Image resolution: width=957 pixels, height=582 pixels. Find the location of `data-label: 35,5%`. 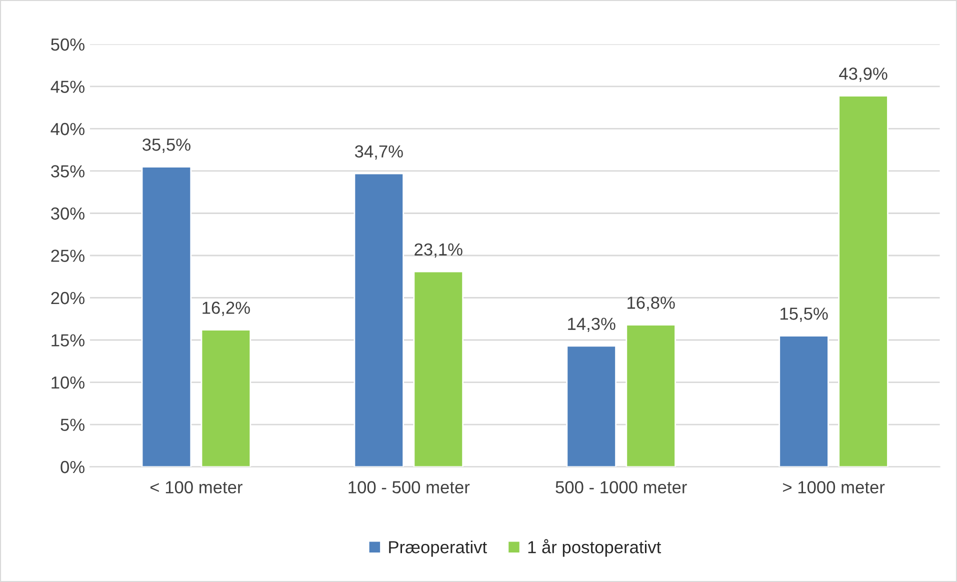

data-label: 35,5% is located at coordinates (166, 145).